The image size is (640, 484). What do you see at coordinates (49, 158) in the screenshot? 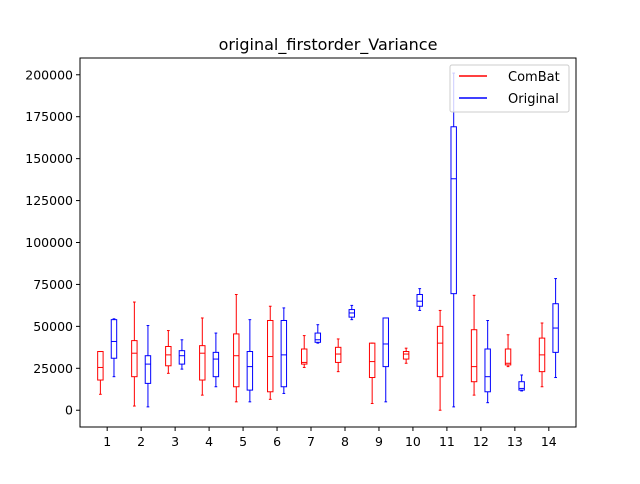
I see `y-tick-label: 150000` at bounding box center [49, 158].